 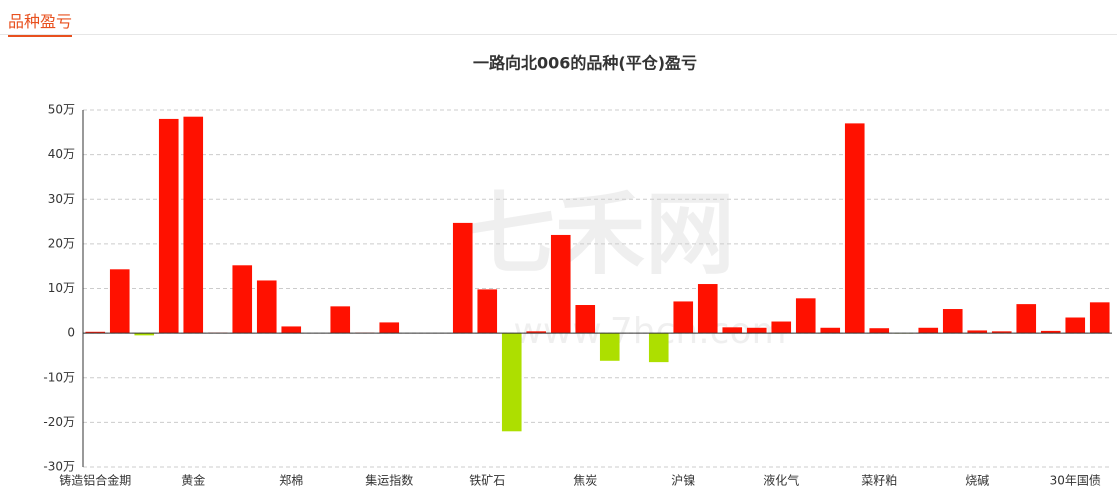 What do you see at coordinates (585, 481) in the screenshot?
I see `x-tick-label: 焦炭` at bounding box center [585, 481].